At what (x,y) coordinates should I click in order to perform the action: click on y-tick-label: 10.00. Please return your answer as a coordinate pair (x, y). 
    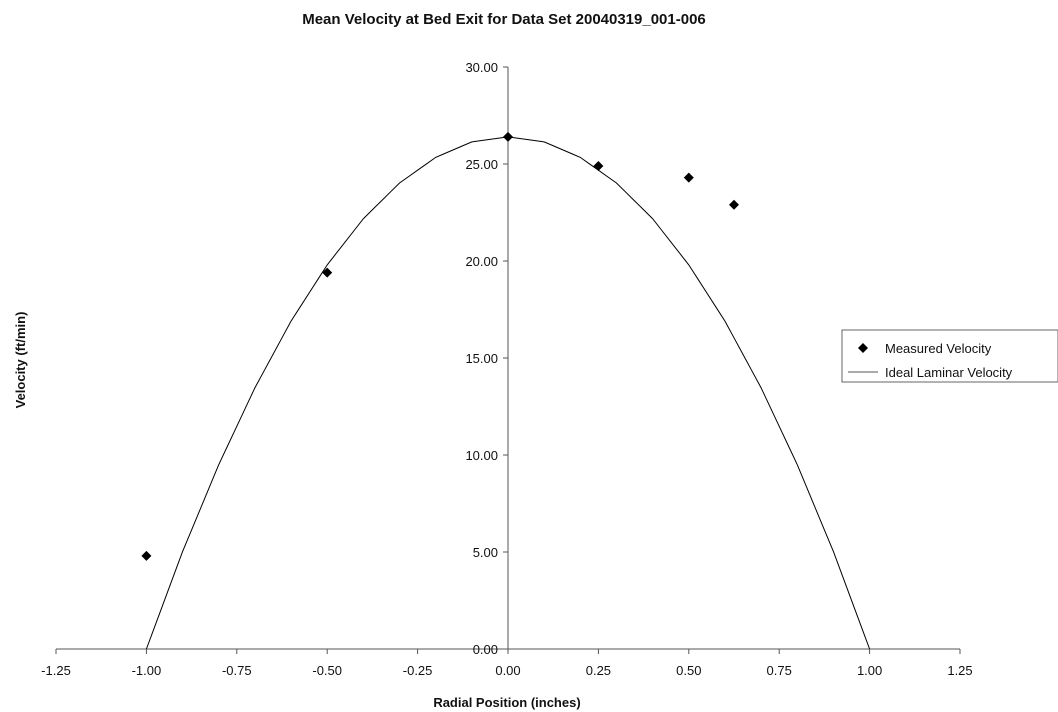
    Looking at the image, I should click on (481, 455).